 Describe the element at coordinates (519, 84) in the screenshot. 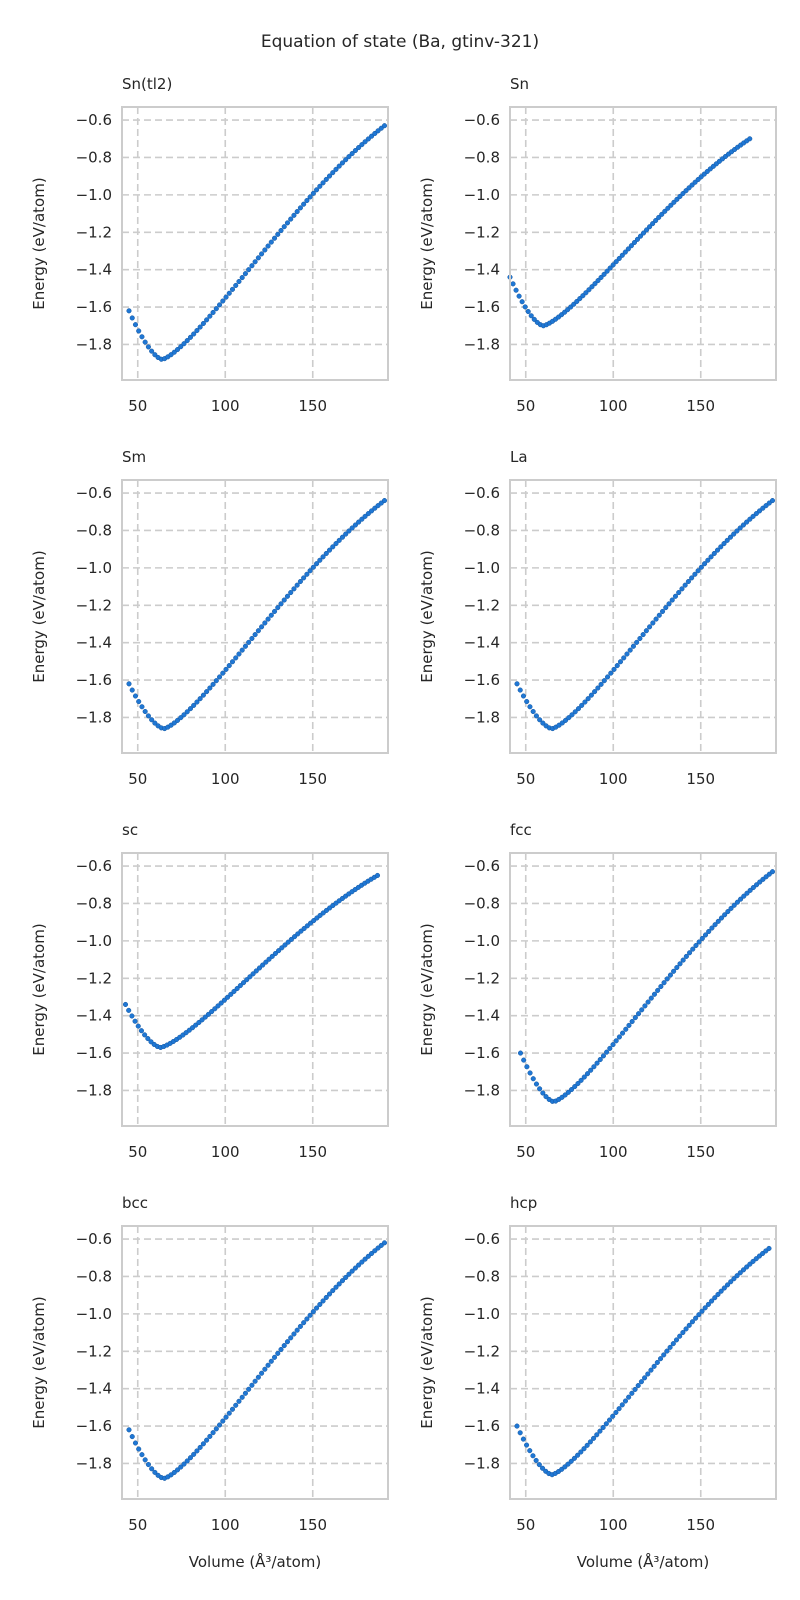

I see `panel-title: Sn` at that location.